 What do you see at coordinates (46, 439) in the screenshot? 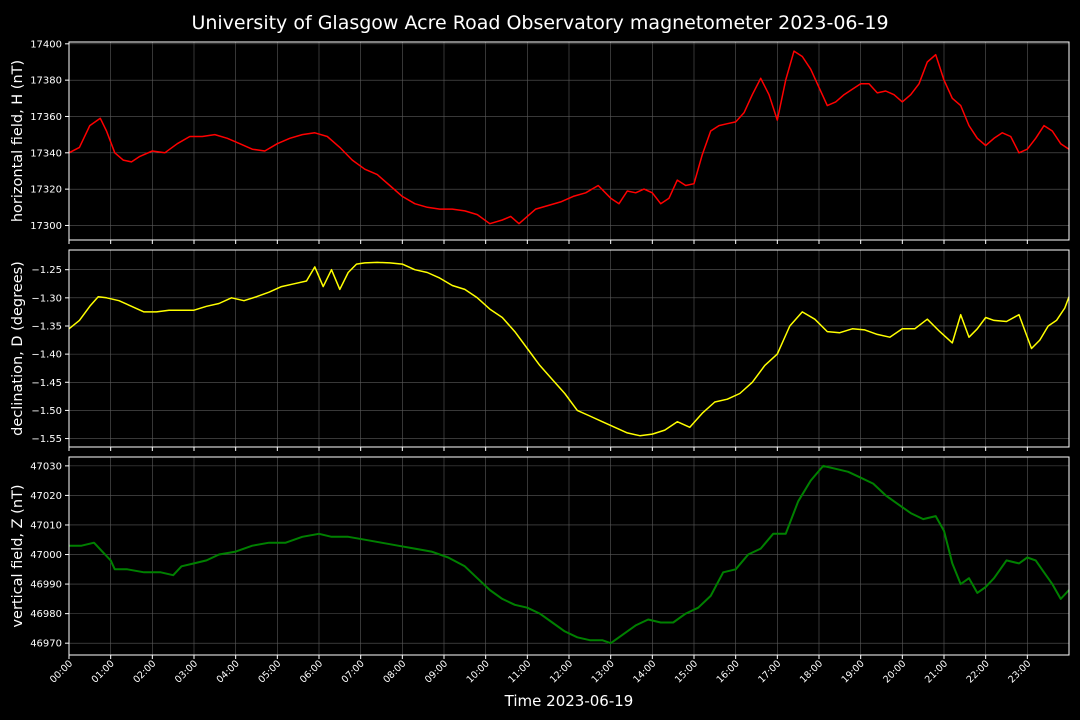
I see `y-tick-label: −1.55` at bounding box center [46, 439].